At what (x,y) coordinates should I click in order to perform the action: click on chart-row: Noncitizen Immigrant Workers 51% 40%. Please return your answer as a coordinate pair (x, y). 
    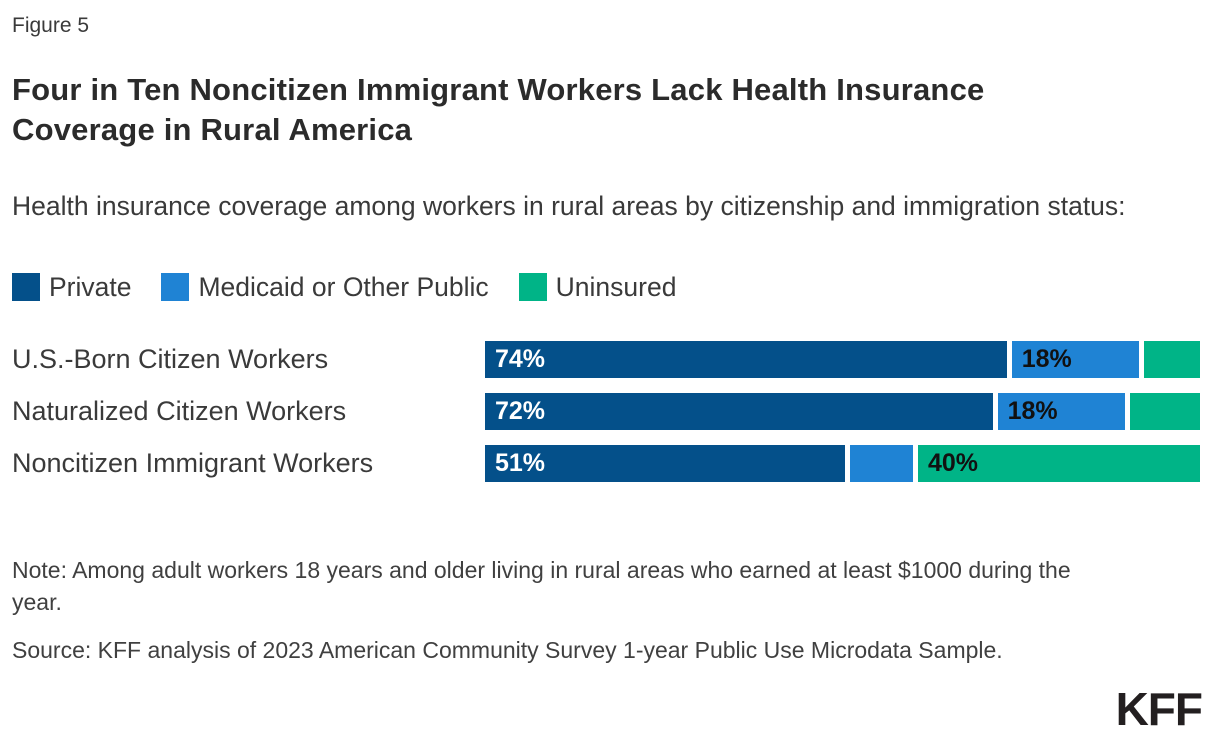
    Looking at the image, I should click on (610, 463).